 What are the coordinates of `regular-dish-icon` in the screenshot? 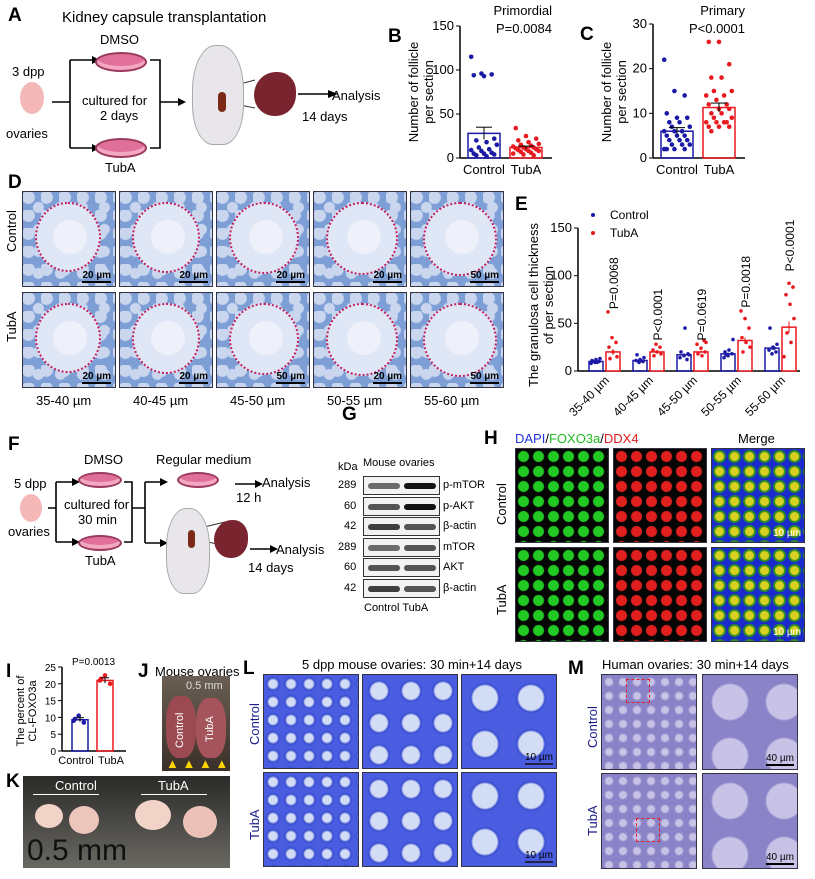 It's located at (198, 480).